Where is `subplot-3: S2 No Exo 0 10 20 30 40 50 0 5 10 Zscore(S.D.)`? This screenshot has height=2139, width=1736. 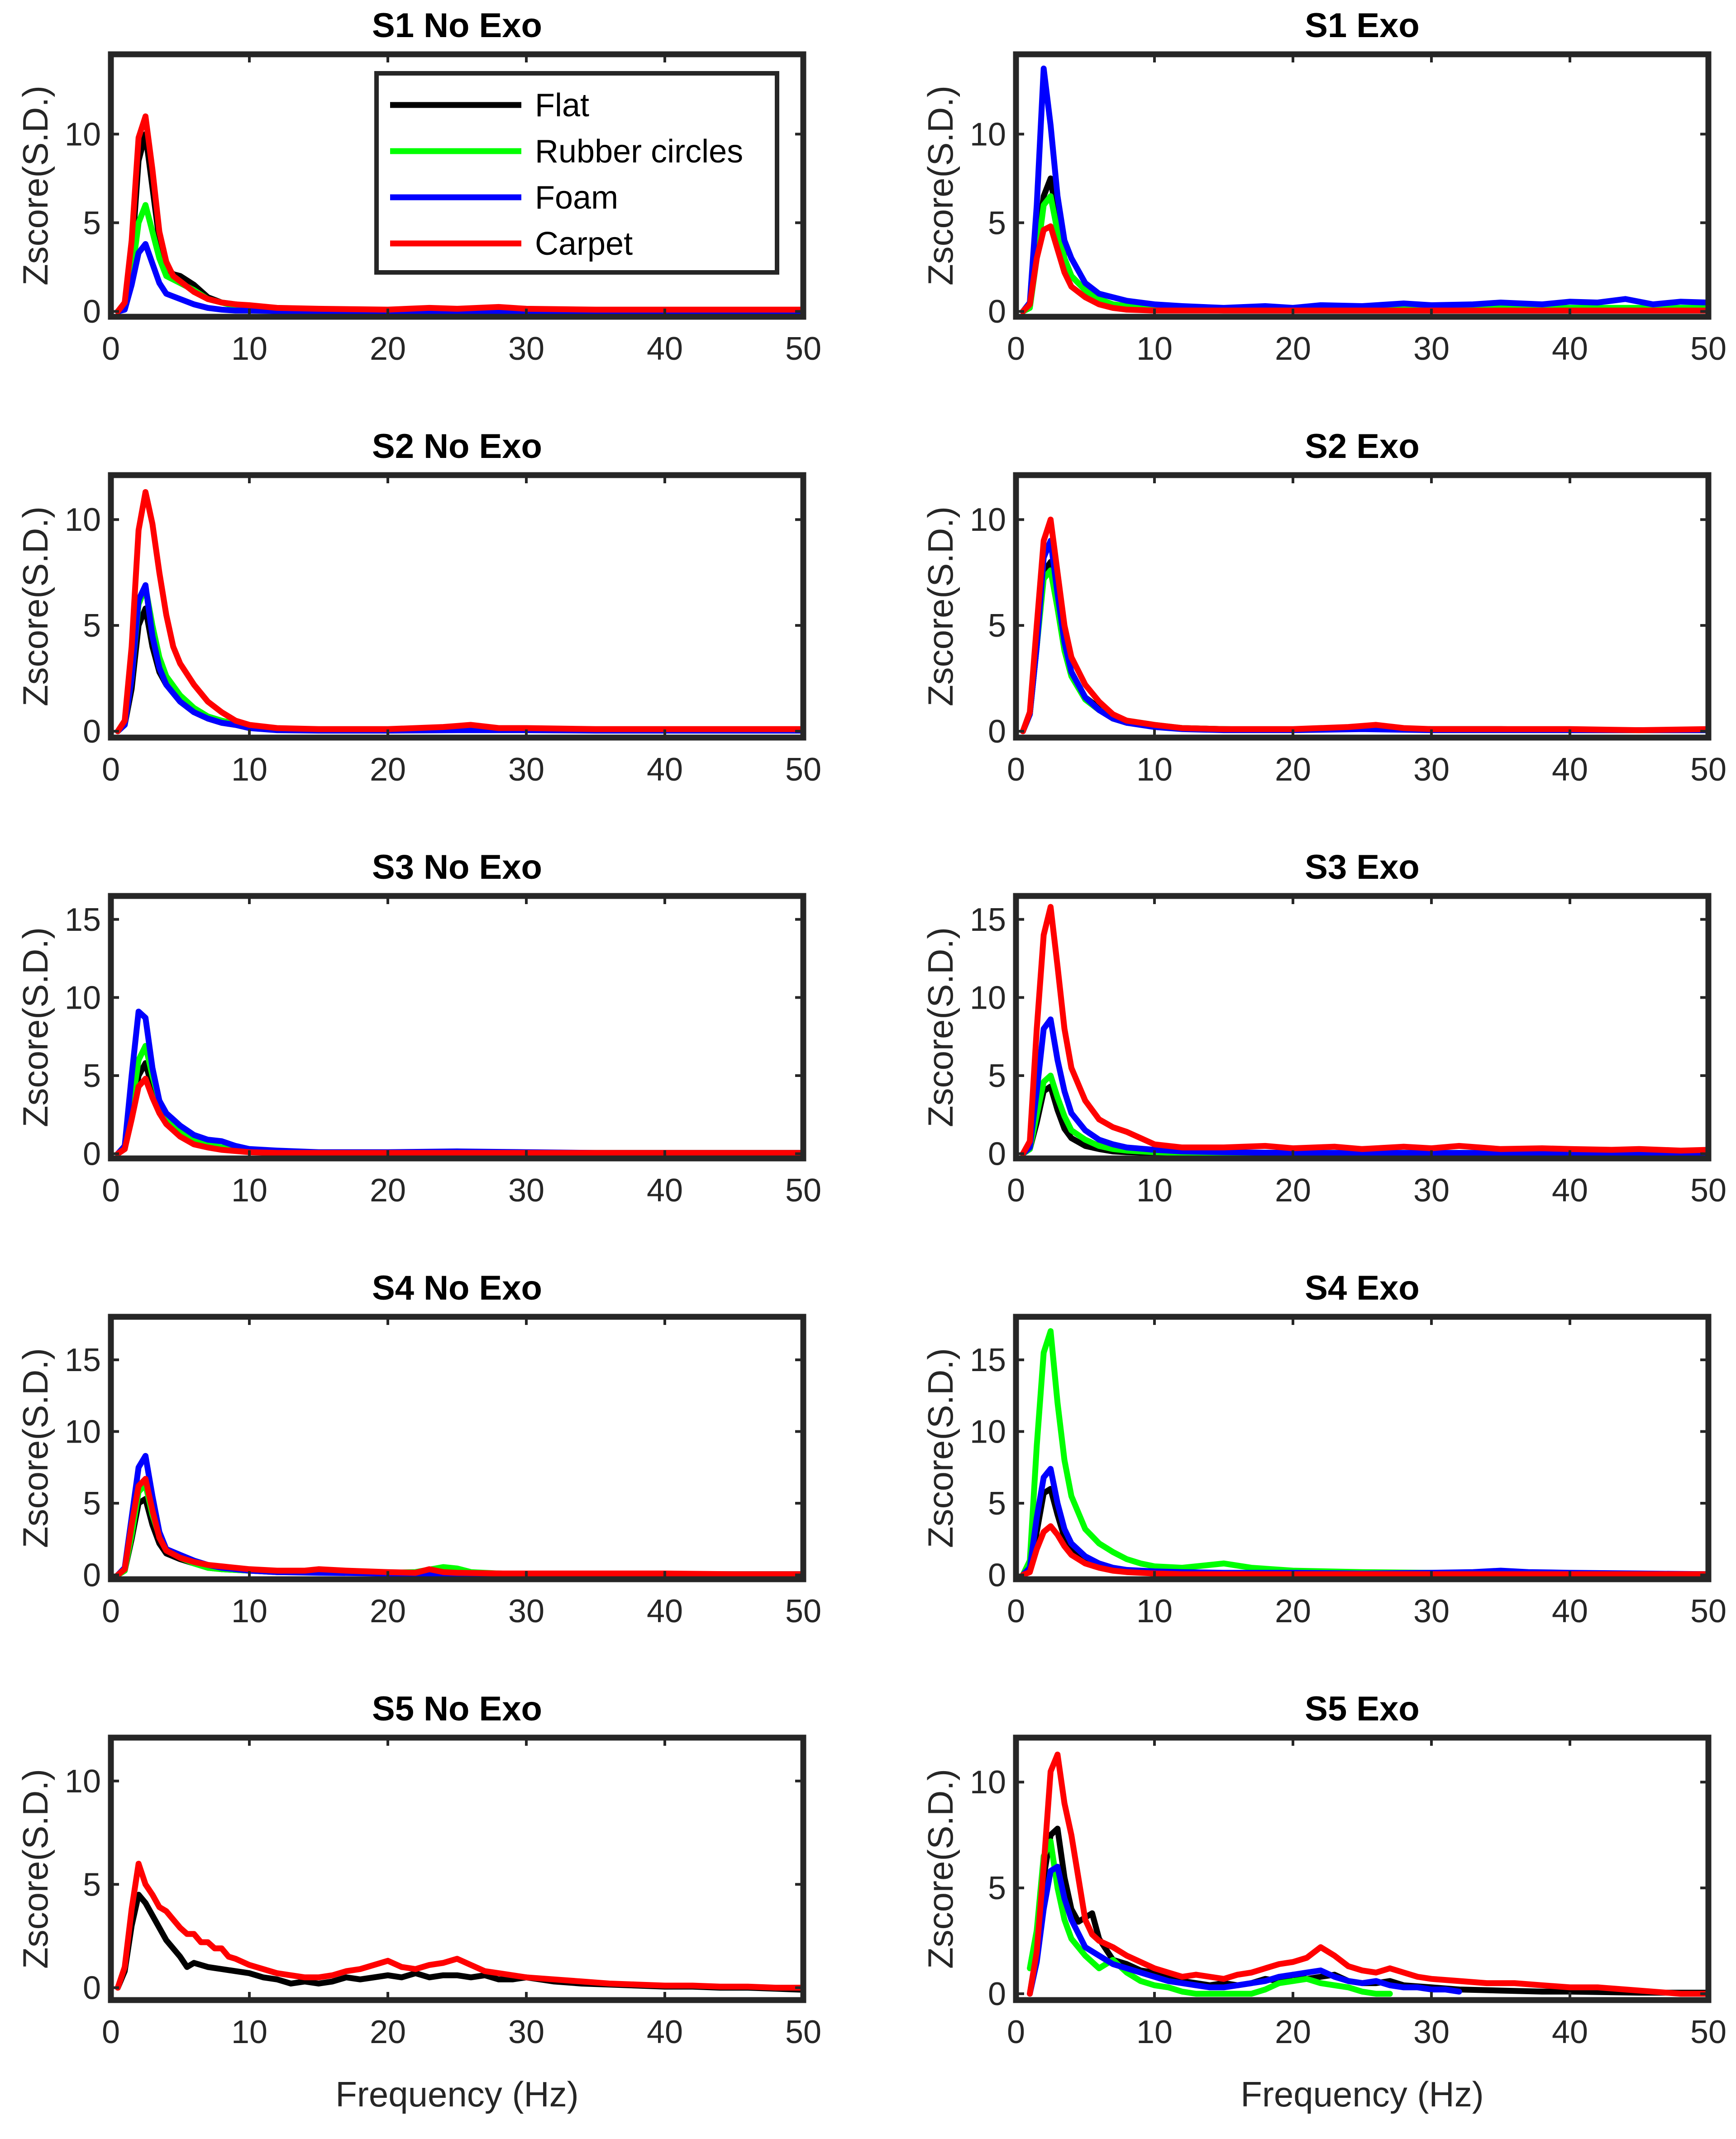
subplot-3: S2 No Exo 0 10 20 30 40 50 0 5 10 Zscore(S.D.) is located at coordinates (418, 607).